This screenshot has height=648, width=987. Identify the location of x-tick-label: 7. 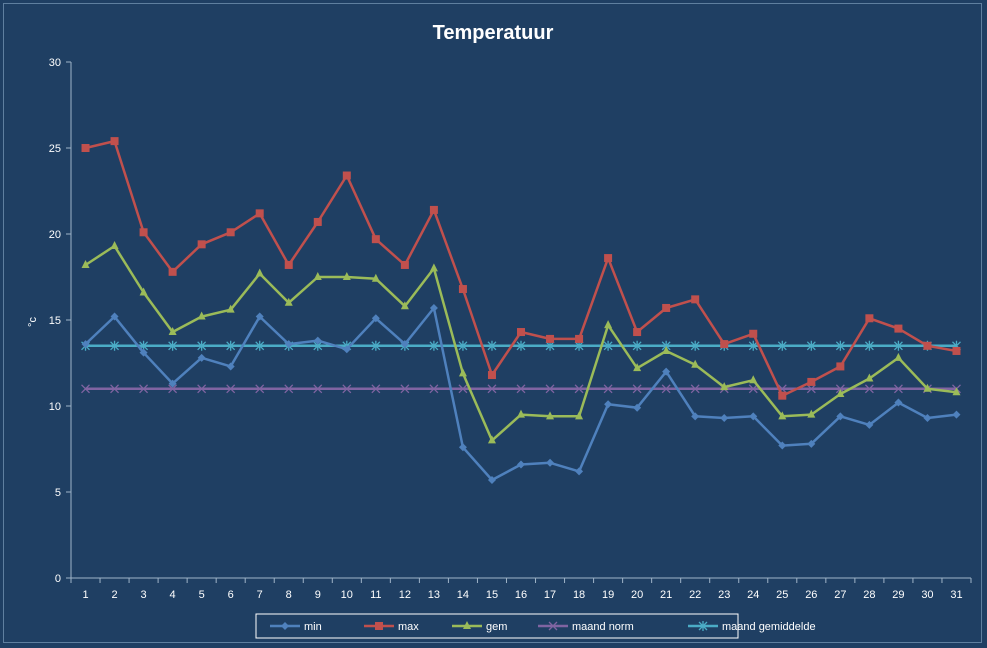
(260, 595).